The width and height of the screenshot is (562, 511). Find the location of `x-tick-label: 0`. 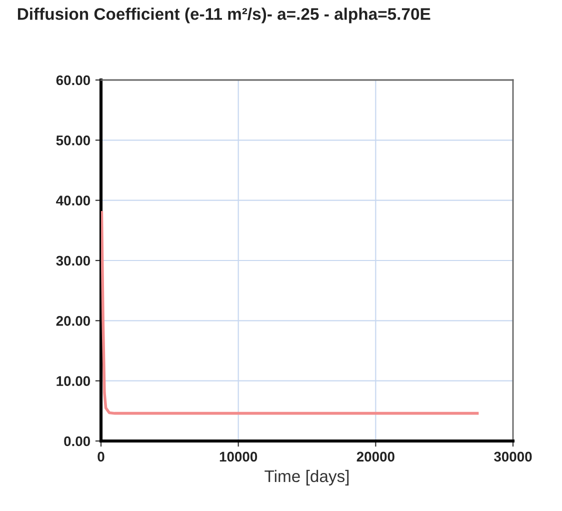

x-tick-label: 0 is located at coordinates (101, 457).